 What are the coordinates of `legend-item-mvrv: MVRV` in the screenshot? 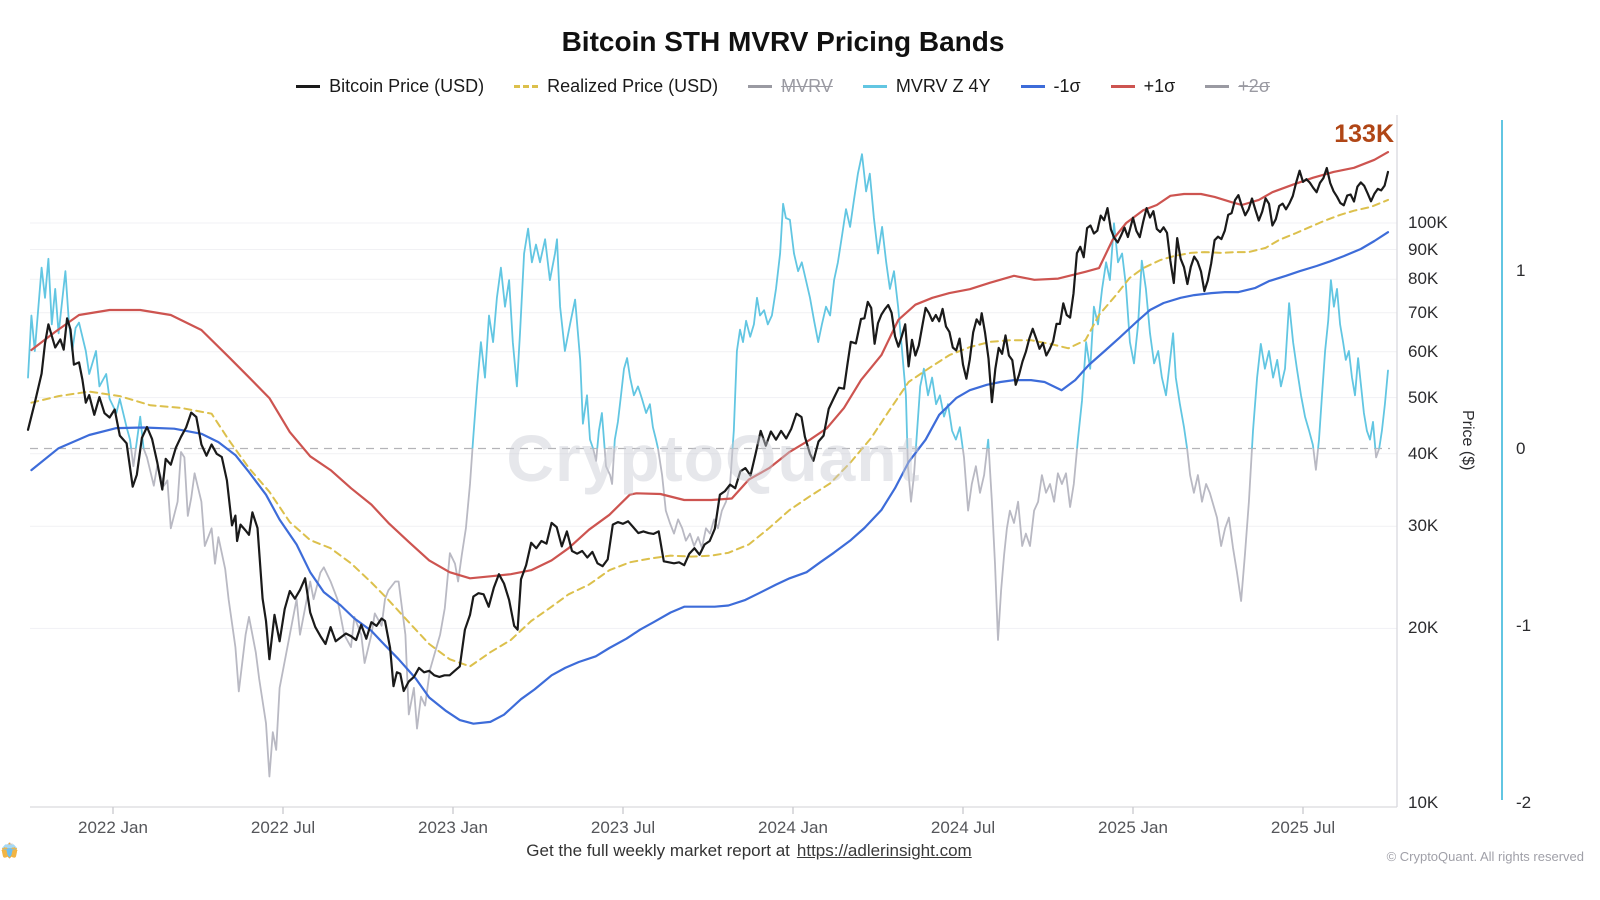 It's located at (790, 86).